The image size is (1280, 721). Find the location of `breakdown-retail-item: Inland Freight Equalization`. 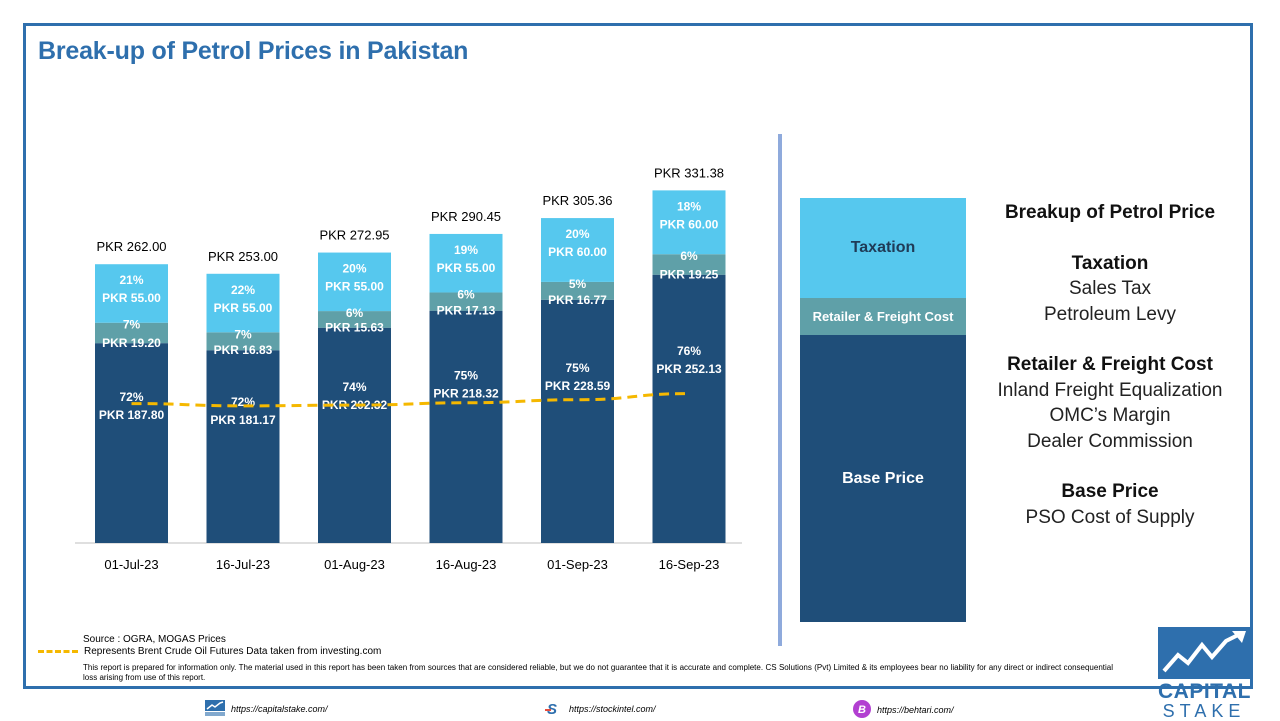

breakdown-retail-item: Inland Freight Equalization is located at coordinates (1110, 390).